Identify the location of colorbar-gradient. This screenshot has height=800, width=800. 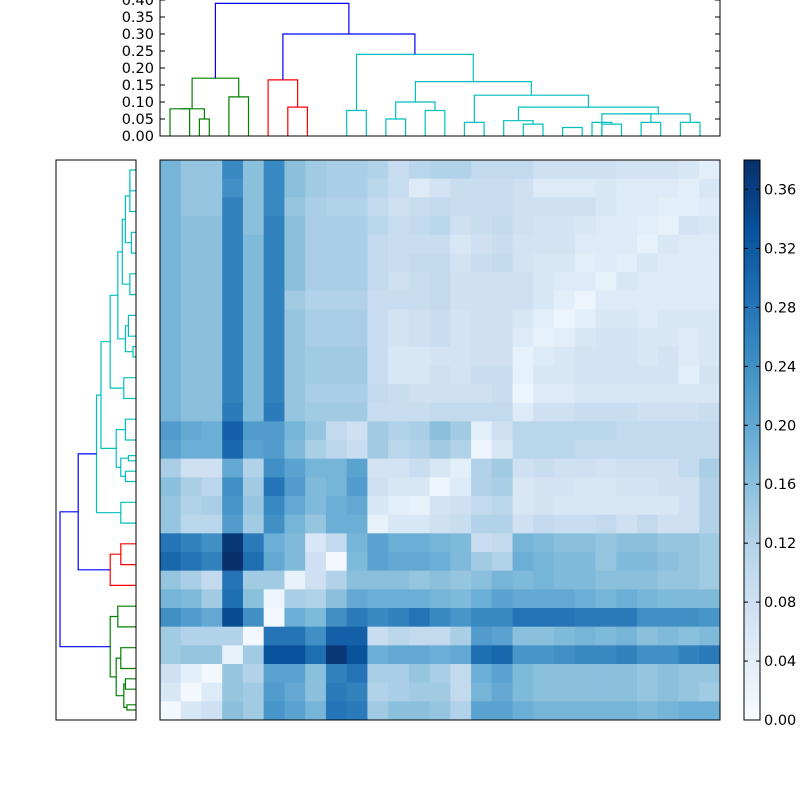
(752, 440).